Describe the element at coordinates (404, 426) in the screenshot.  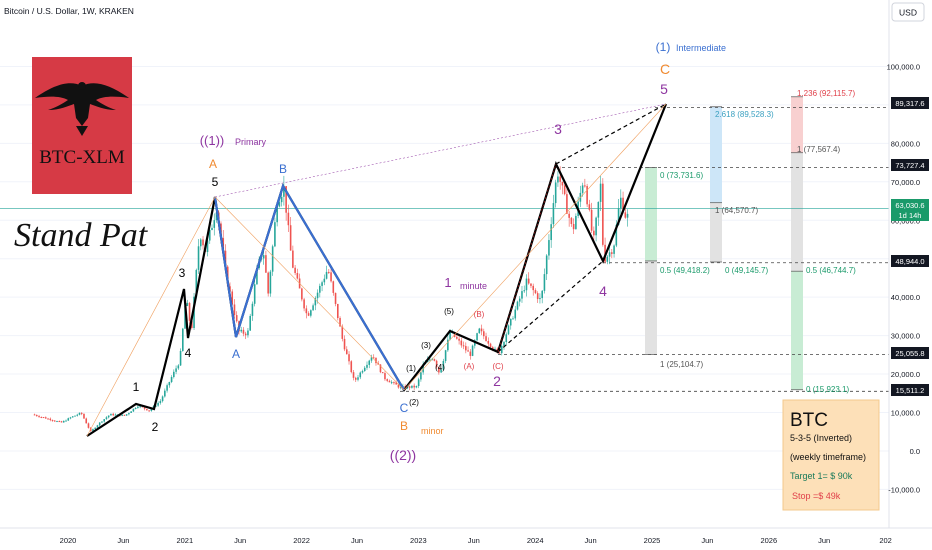
I see `wave-label: B` at that location.